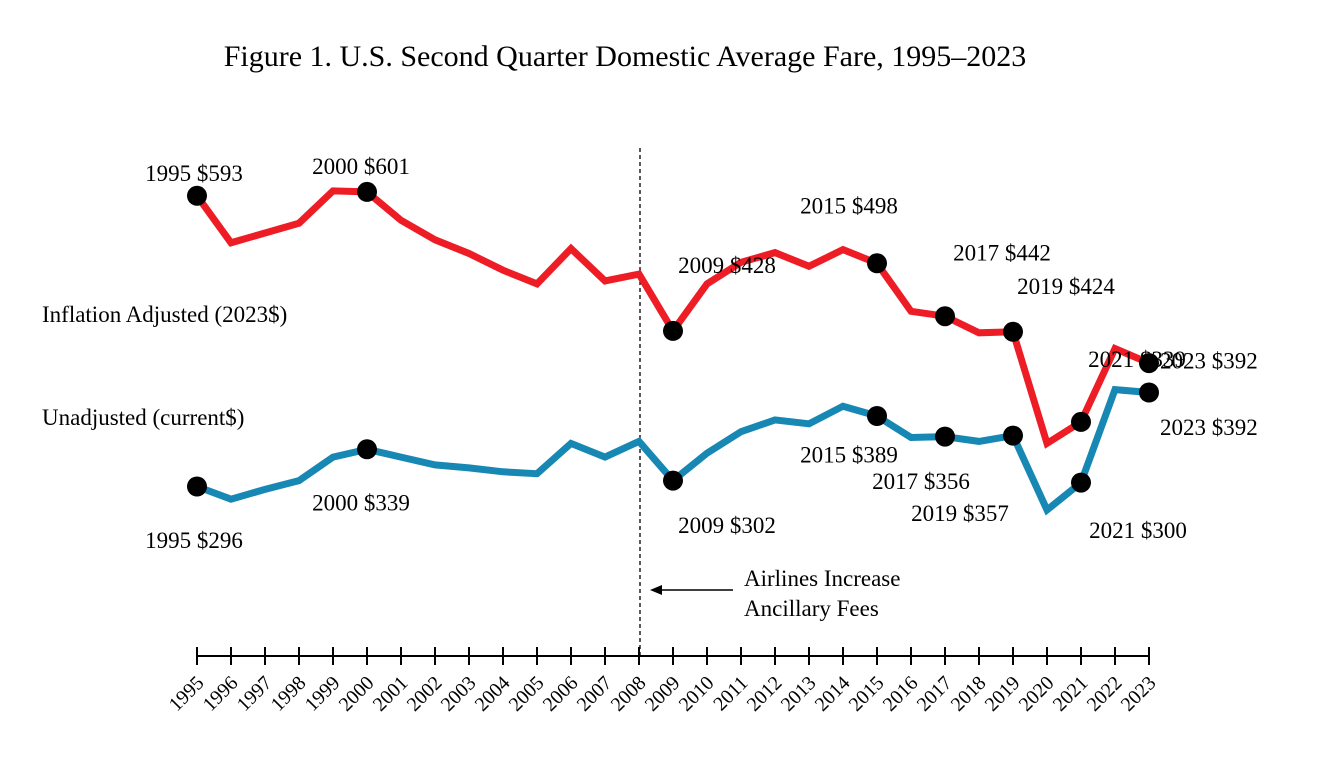  What do you see at coordinates (673, 656) in the screenshot?
I see `x-axis-ticks` at bounding box center [673, 656].